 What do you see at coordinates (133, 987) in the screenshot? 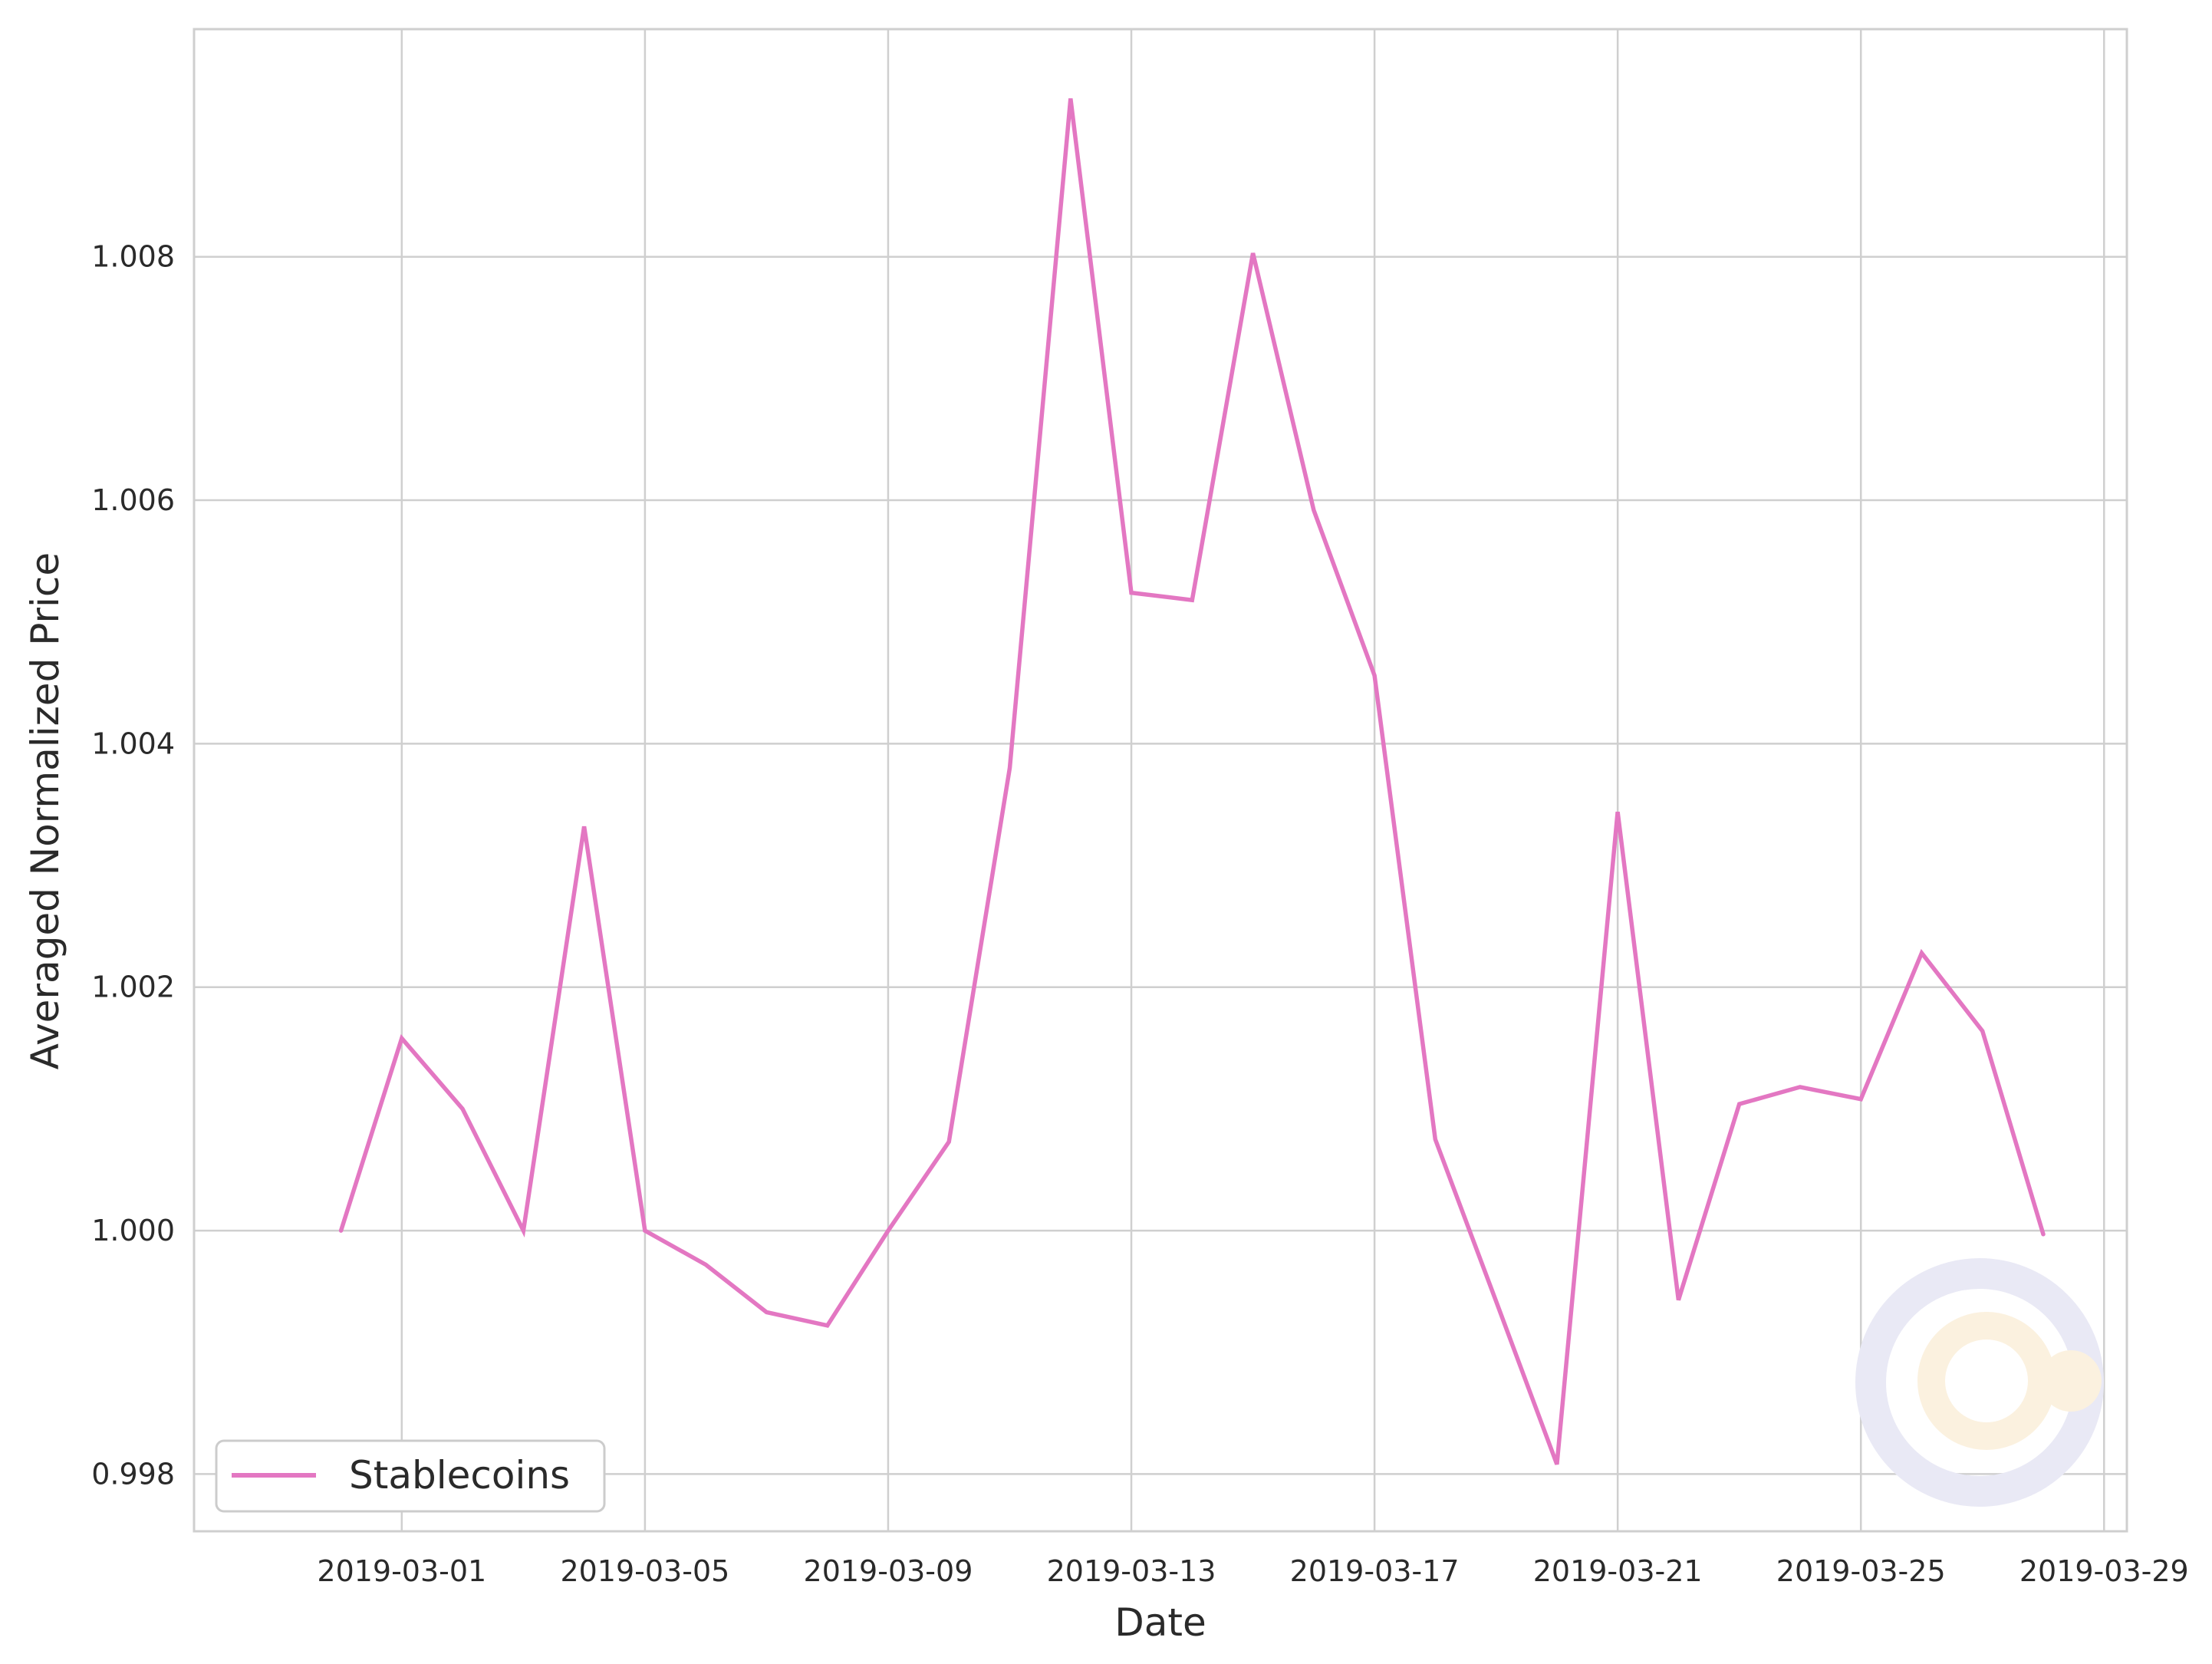
I see `y-tick-label: 1.002` at bounding box center [133, 987].